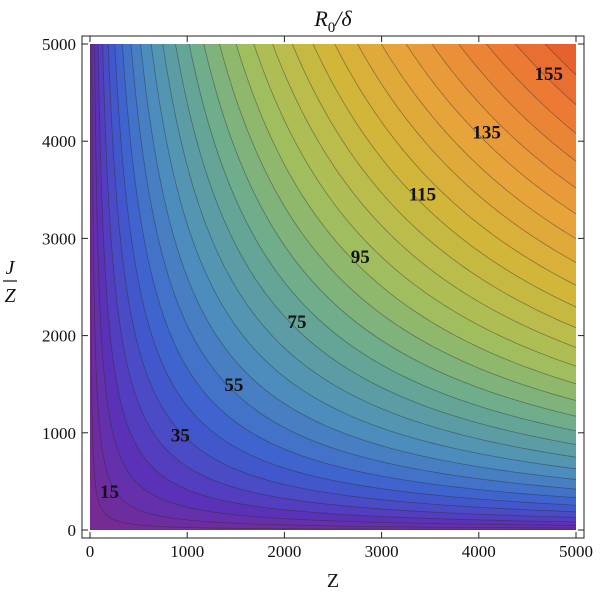 This screenshot has height=600, width=600. Describe the element at coordinates (59, 336) in the screenshot. I see `y-tick-label: 2000` at that location.